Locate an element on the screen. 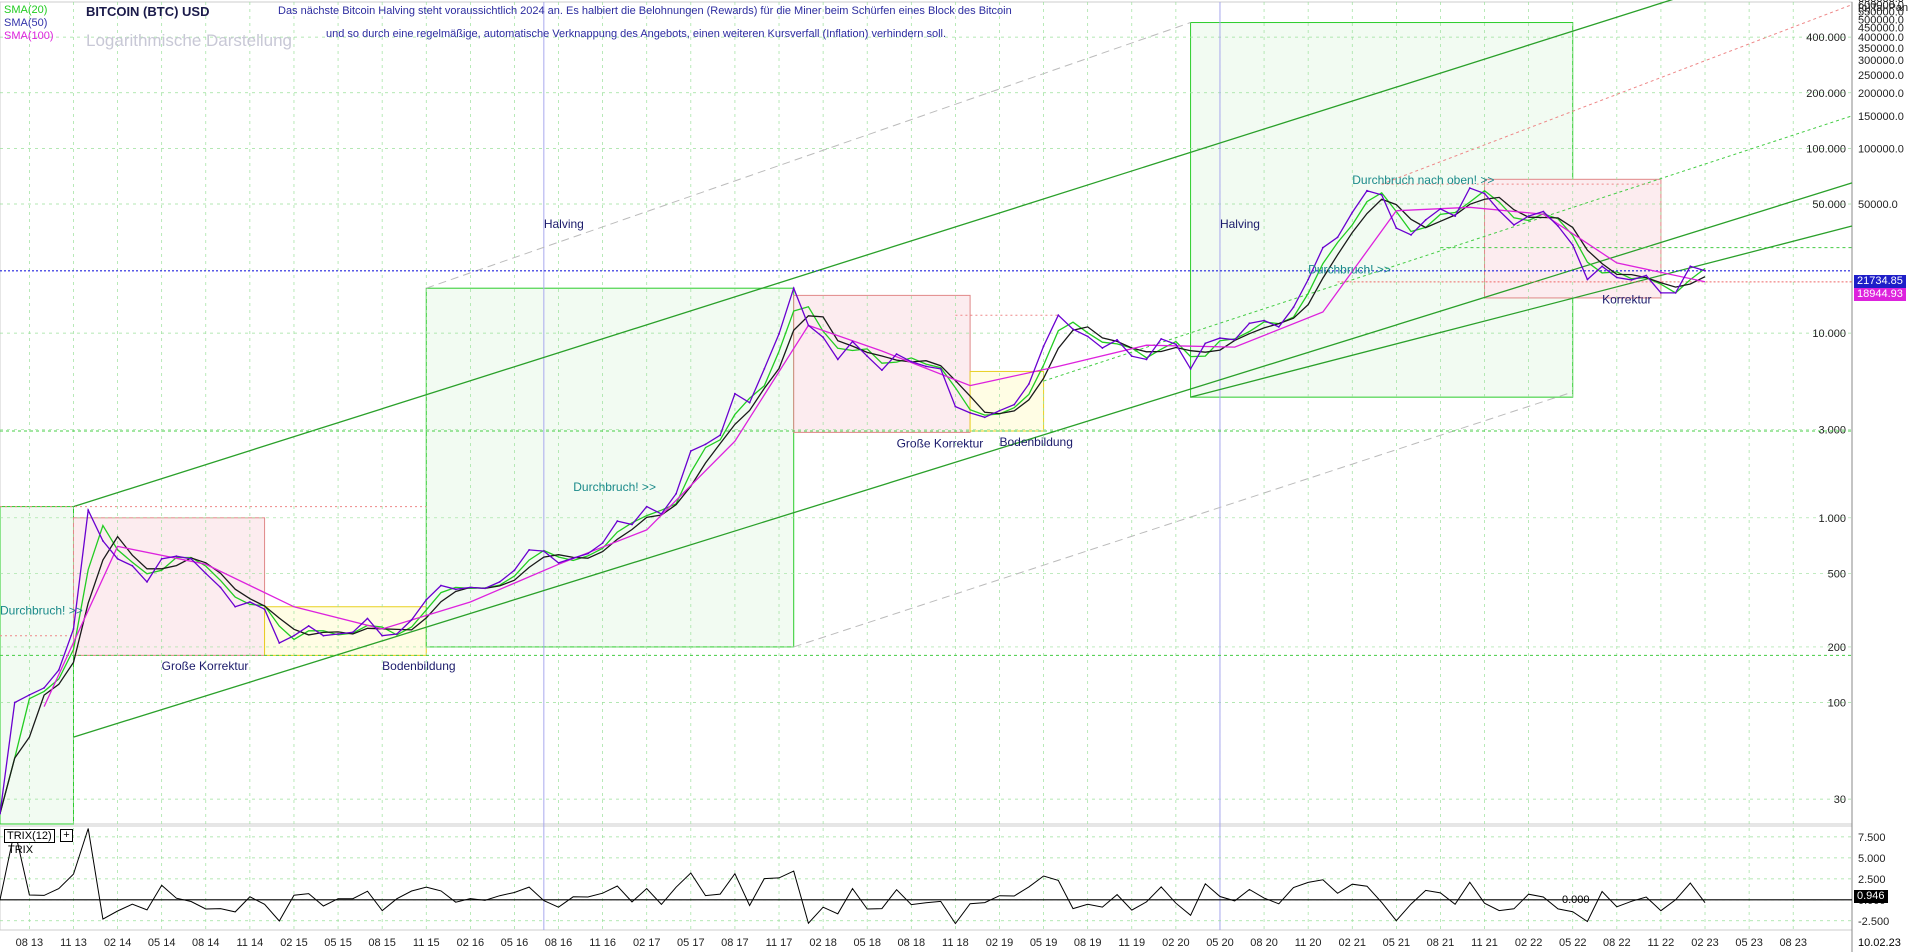 The height and width of the screenshot is (952, 1916). y-tick-label-right: 600000.0 is located at coordinates (1881, 6).